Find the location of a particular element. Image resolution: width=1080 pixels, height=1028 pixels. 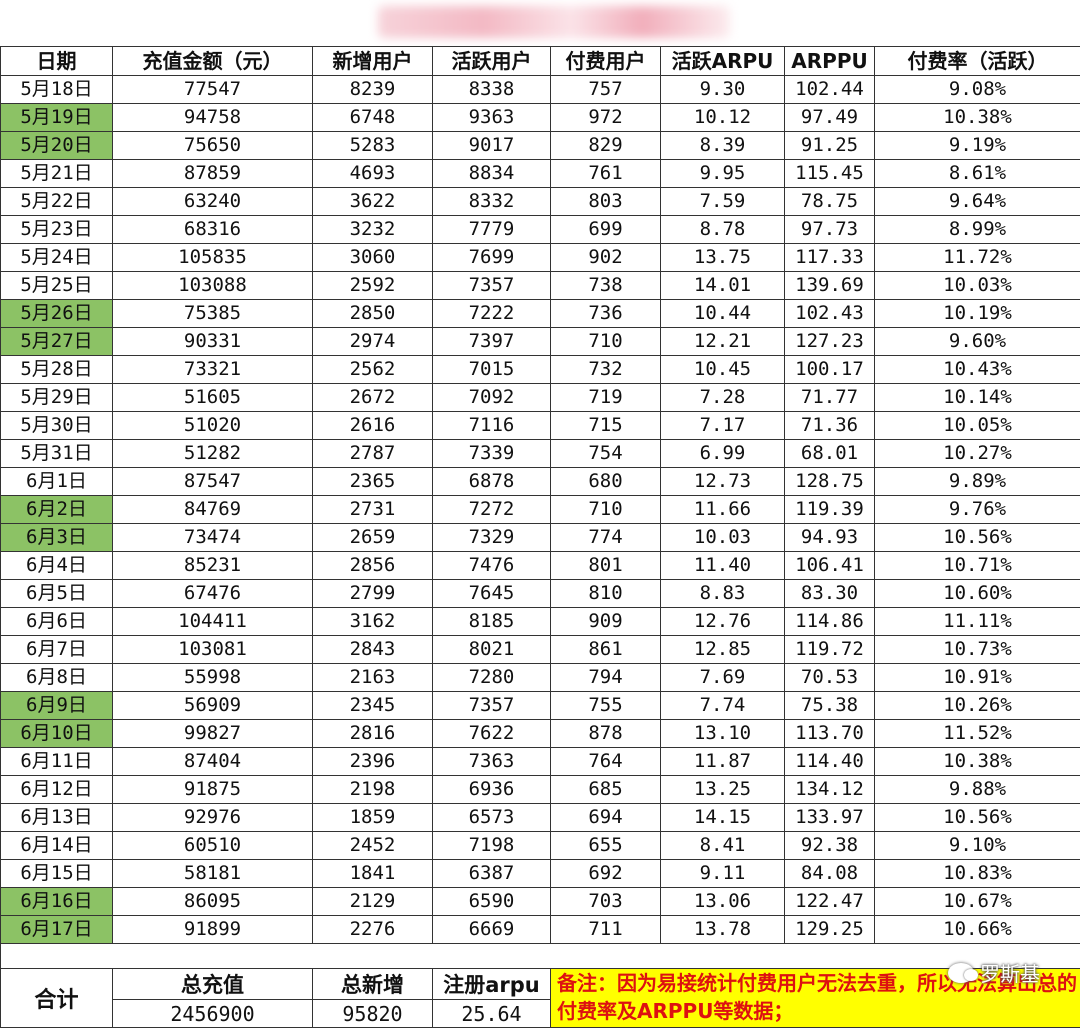

cell-active-users: 7339 is located at coordinates (492, 454).